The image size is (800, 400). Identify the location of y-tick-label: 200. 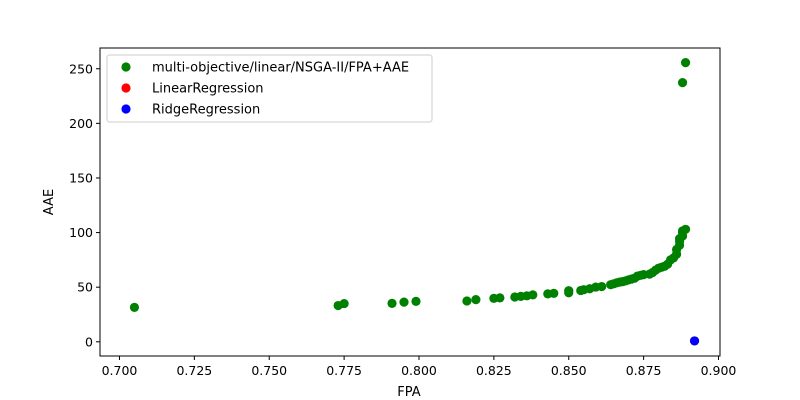
(81, 123).